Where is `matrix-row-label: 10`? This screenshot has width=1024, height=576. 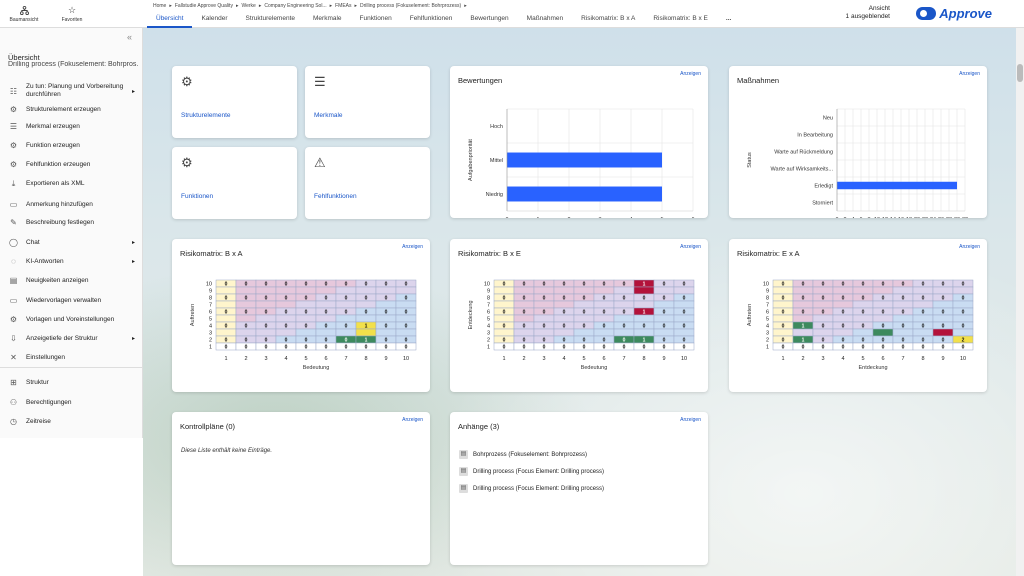 matrix-row-label: 10 is located at coordinates (487, 284).